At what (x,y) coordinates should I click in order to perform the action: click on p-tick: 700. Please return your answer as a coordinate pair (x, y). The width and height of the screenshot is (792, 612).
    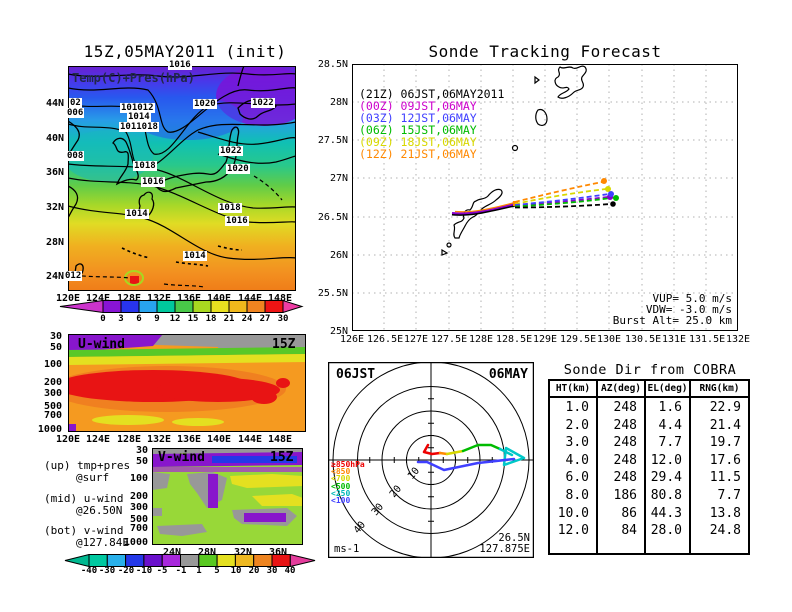
    Looking at the image, I should click on (52, 415).